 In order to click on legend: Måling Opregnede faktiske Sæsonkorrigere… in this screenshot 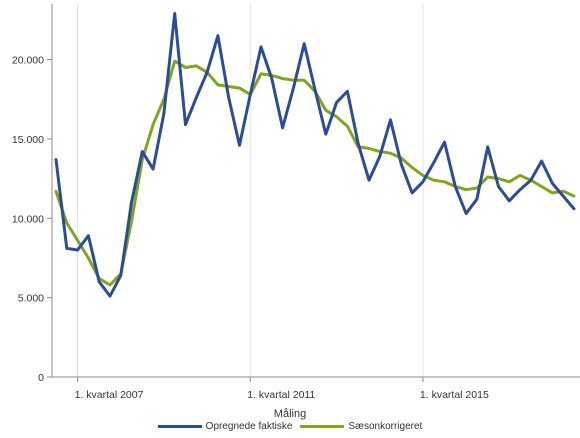, I will do `click(290, 420)`.